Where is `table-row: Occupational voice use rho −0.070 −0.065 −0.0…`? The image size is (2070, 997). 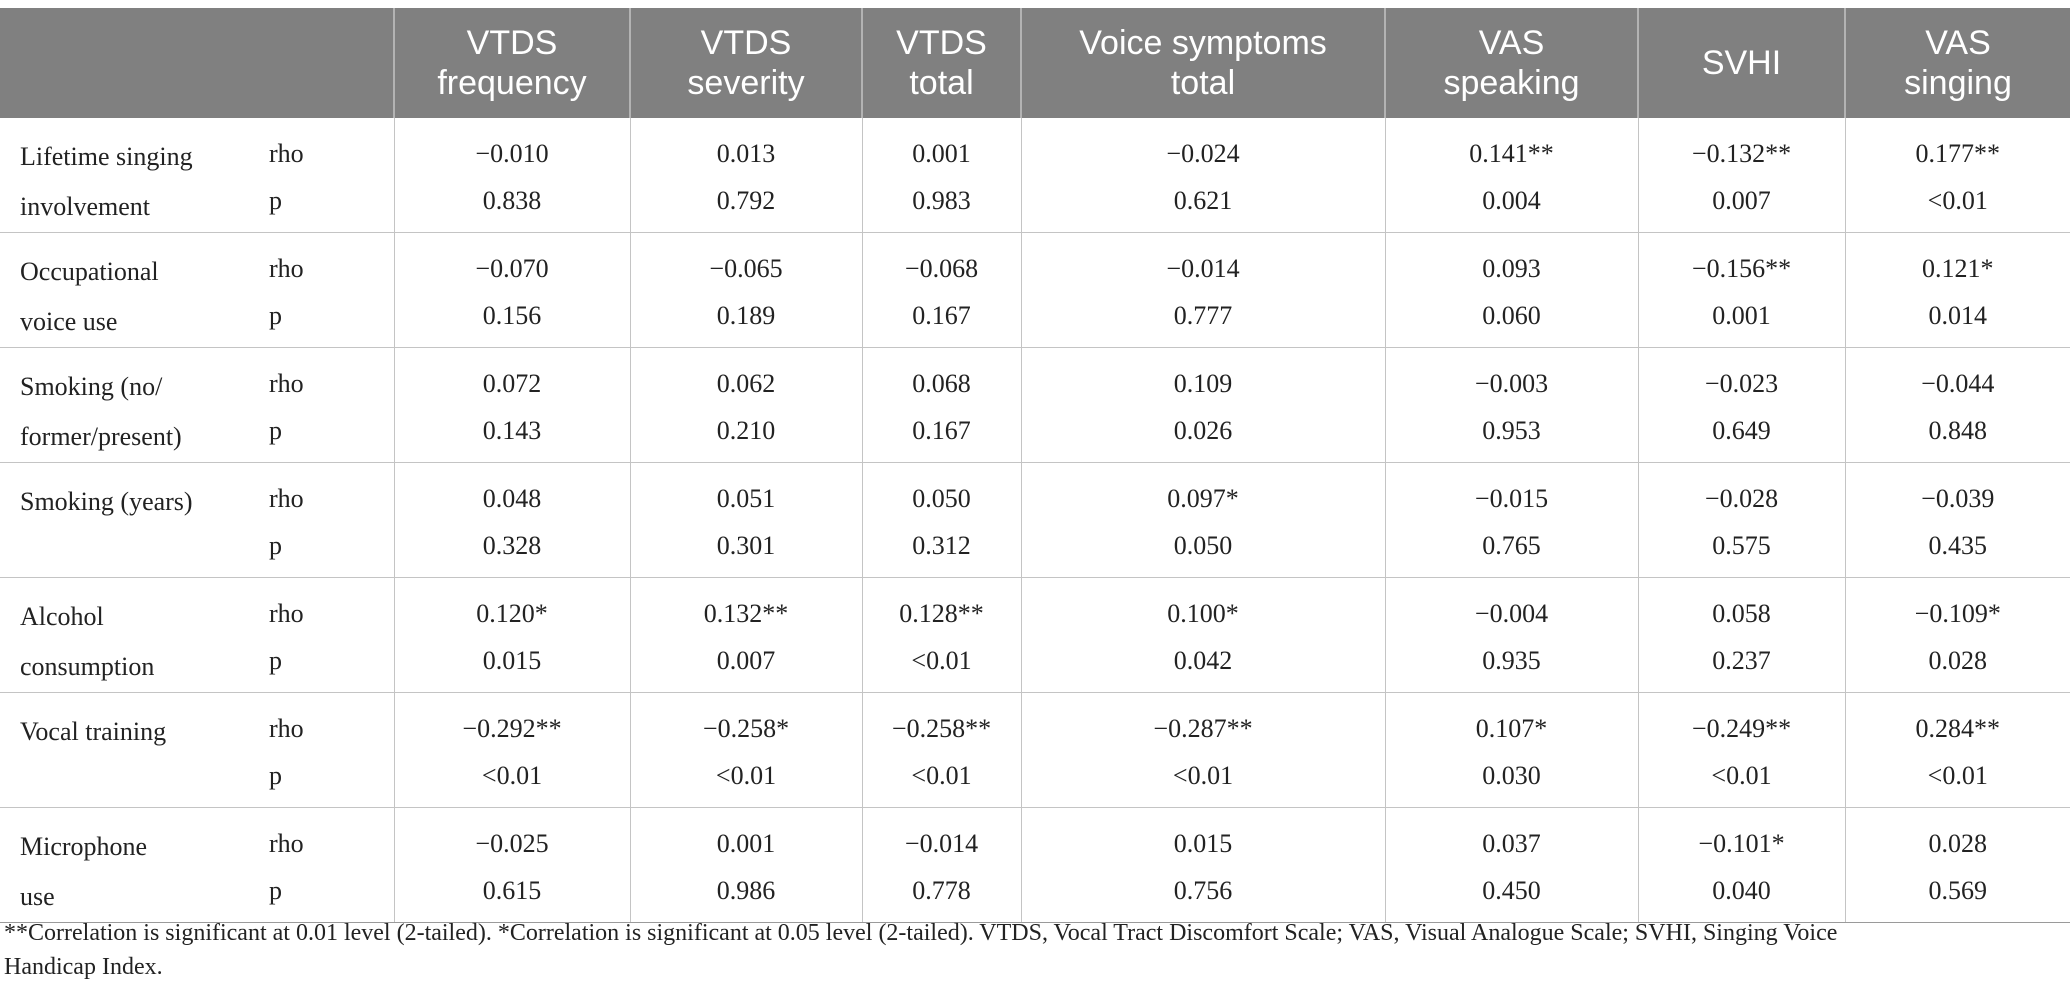
table-row: Occupational voice use rho −0.070 −0.065 −0.0… is located at coordinates (1035, 290).